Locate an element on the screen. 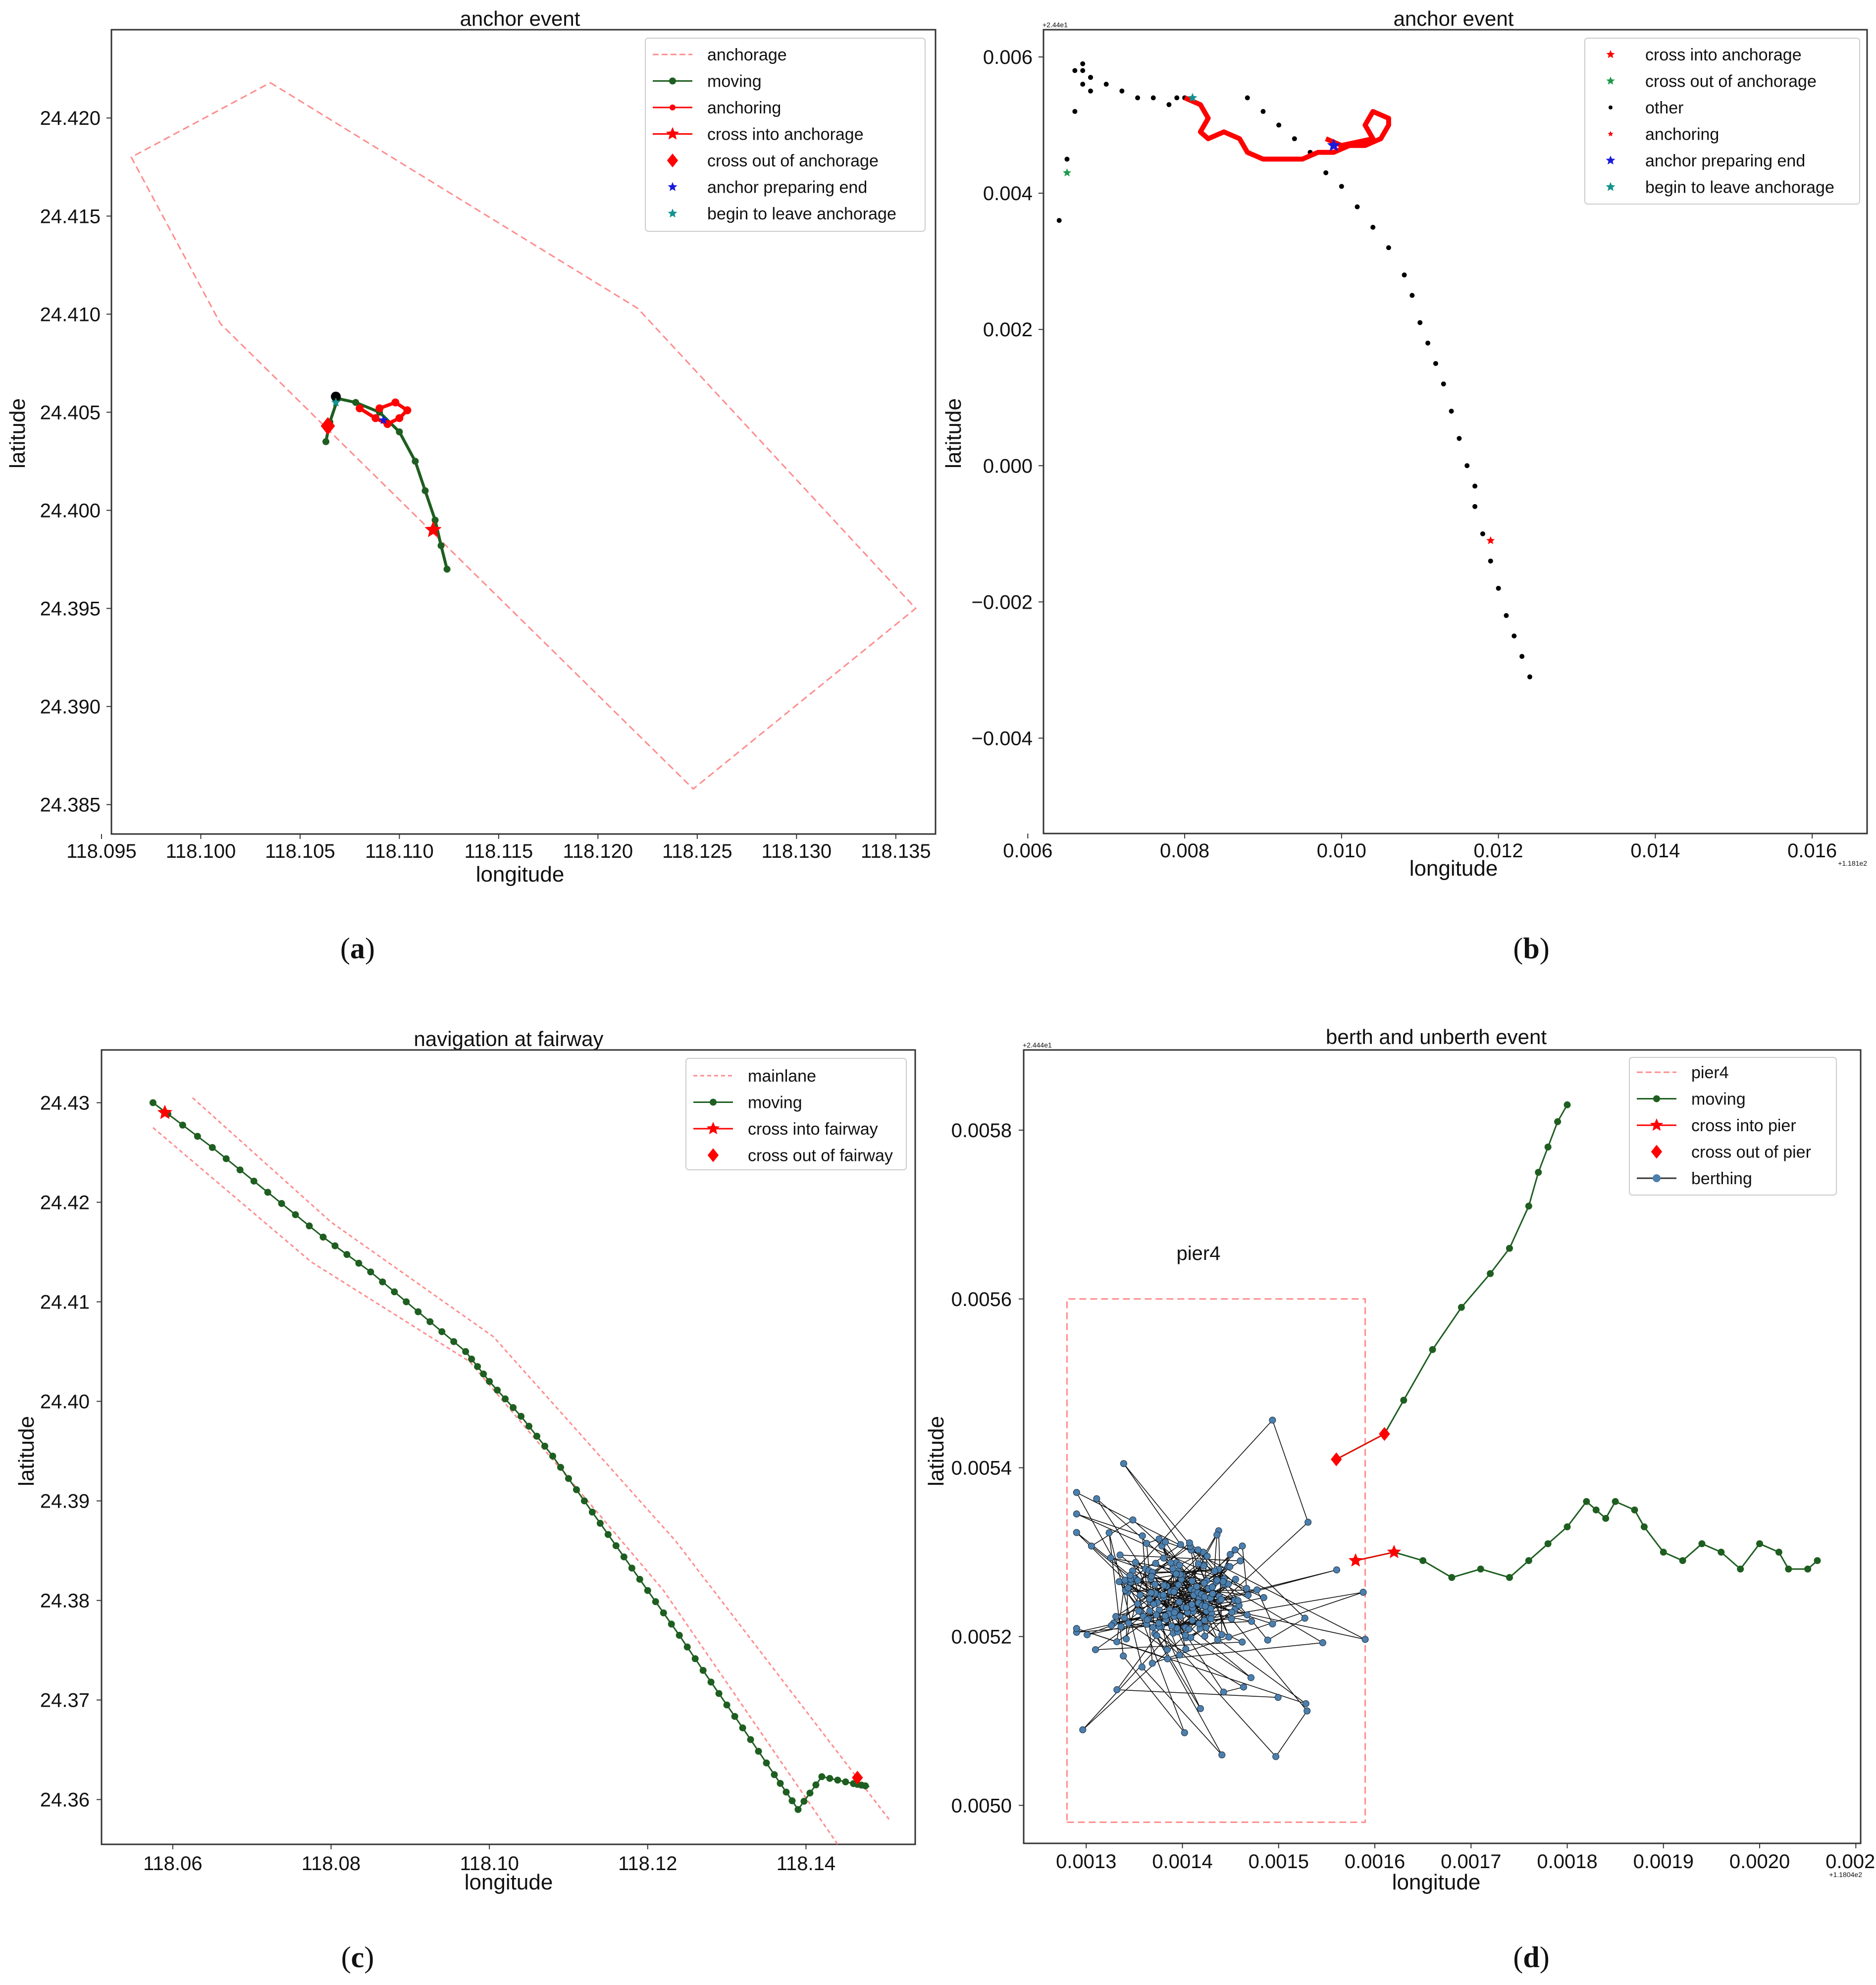 The image size is (1876, 1985). anchorage-boundary is located at coordinates (523, 436).